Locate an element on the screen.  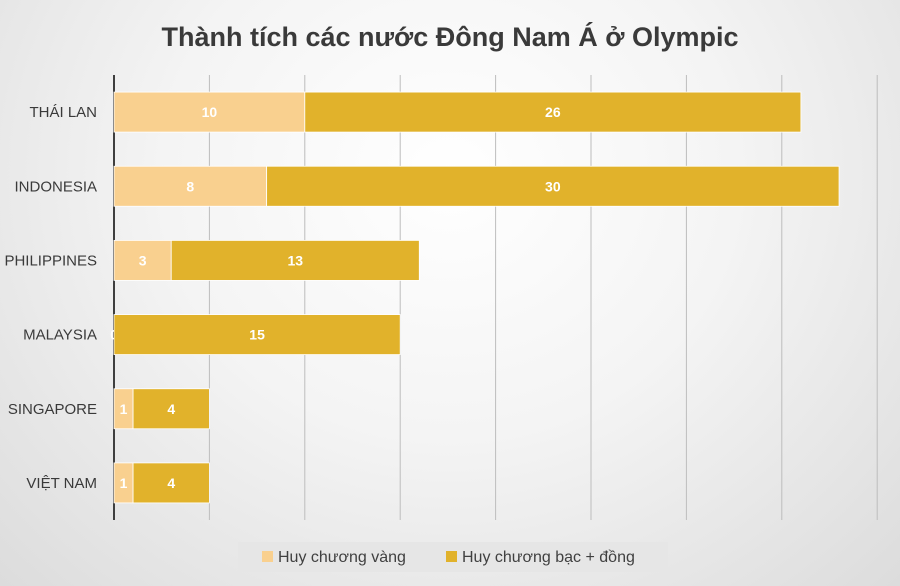
category-label: PHILIPPINES is located at coordinates (50, 260).